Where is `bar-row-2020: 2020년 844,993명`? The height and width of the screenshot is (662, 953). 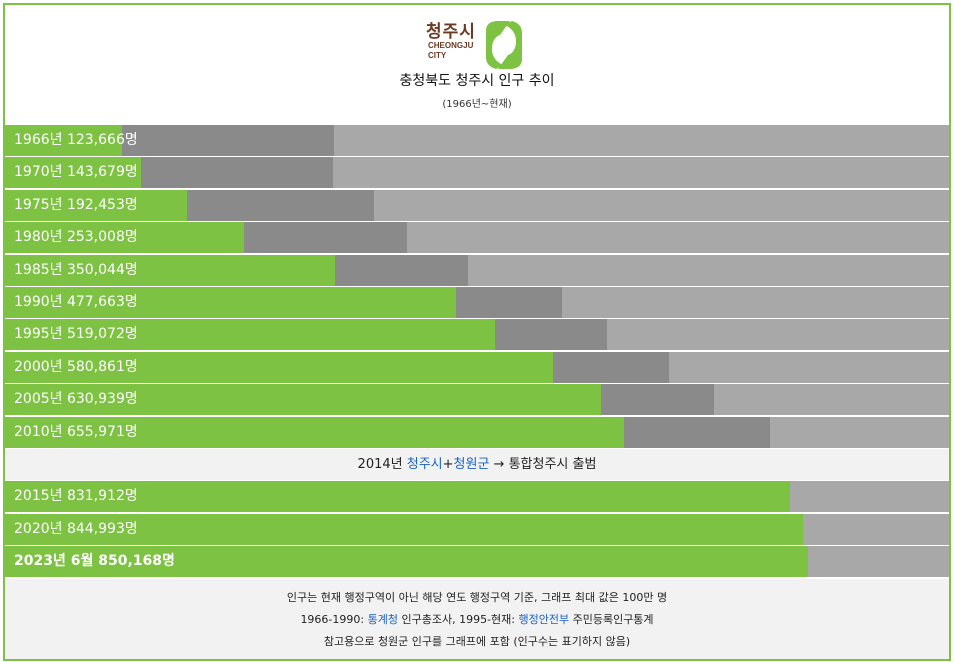 bar-row-2020: 2020년 844,993명 is located at coordinates (477, 529).